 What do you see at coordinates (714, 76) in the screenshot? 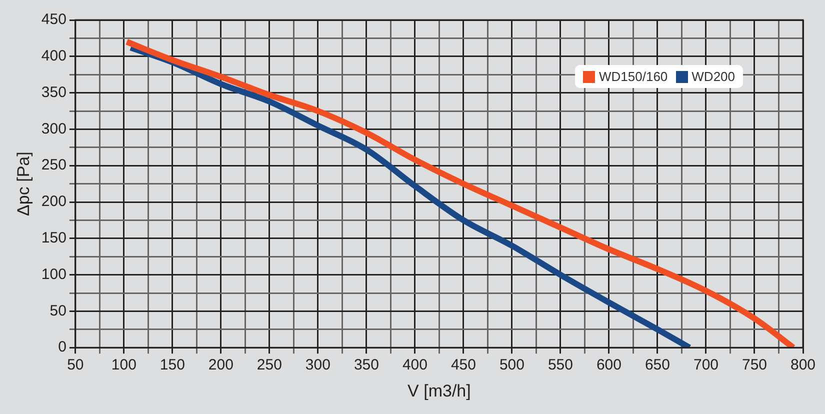
I see `legend-label: WD200` at bounding box center [714, 76].